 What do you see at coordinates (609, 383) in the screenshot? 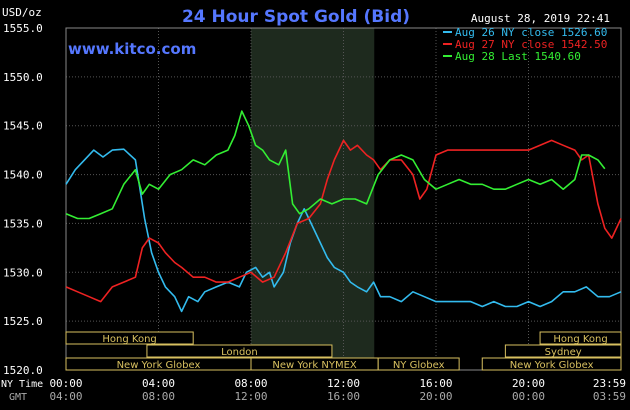
I see `x-tick-label-ny: 23:59` at bounding box center [609, 383].